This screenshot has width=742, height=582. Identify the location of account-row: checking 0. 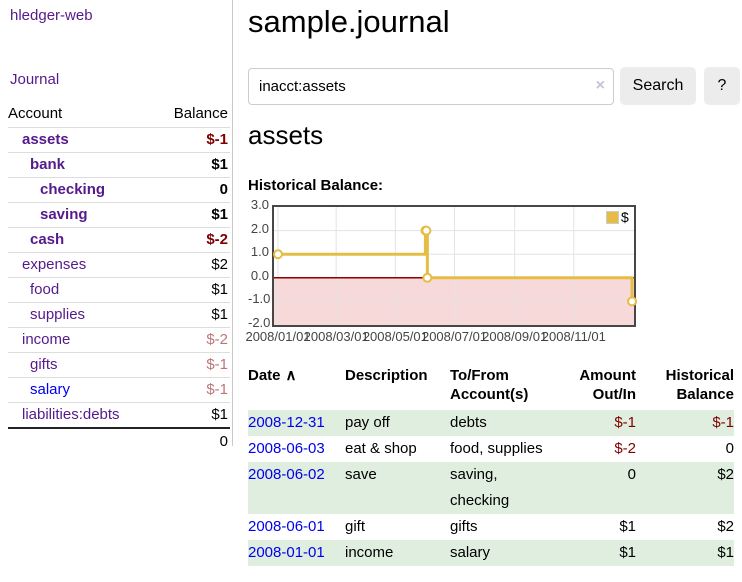
(119, 190).